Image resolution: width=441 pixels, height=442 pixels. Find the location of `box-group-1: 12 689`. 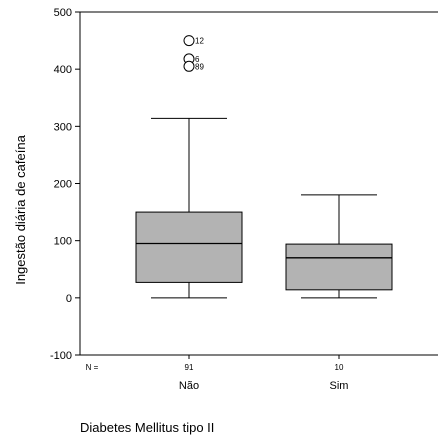

box-group-1: 12 689 is located at coordinates (189, 167).